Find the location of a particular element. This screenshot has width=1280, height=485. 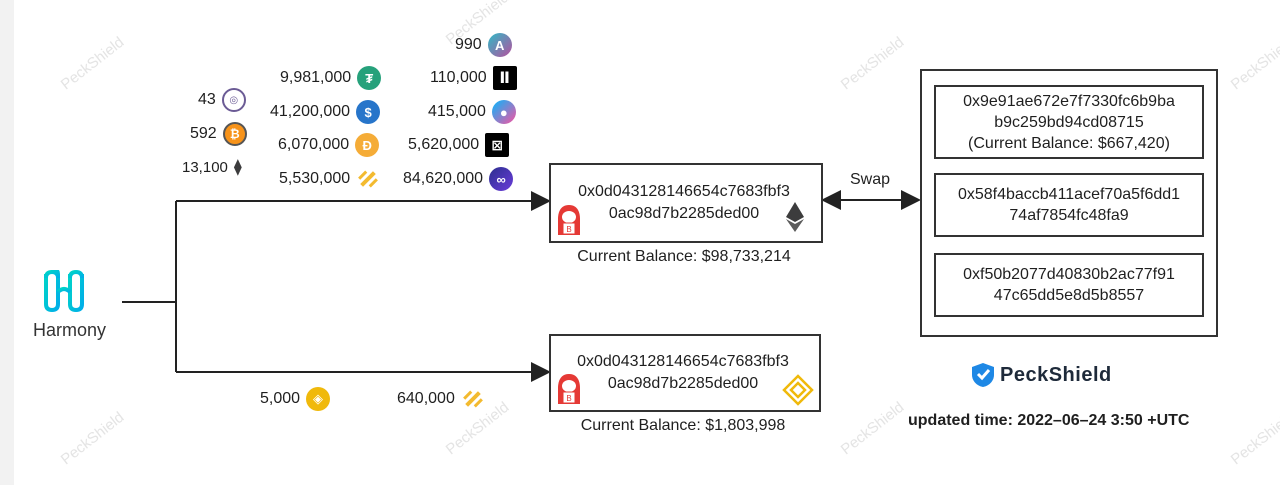

token-item: 640,000 is located at coordinates (441, 399).